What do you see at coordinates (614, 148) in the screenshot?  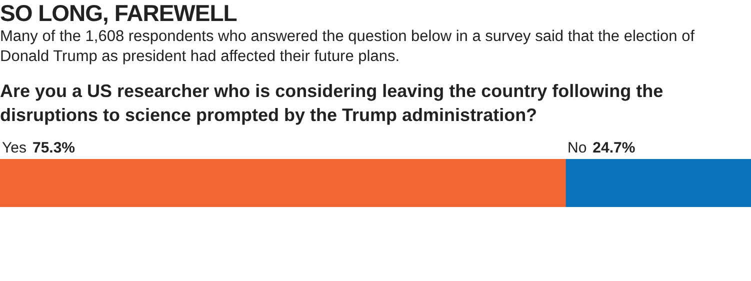 I see `data-label: 24.7%` at bounding box center [614, 148].